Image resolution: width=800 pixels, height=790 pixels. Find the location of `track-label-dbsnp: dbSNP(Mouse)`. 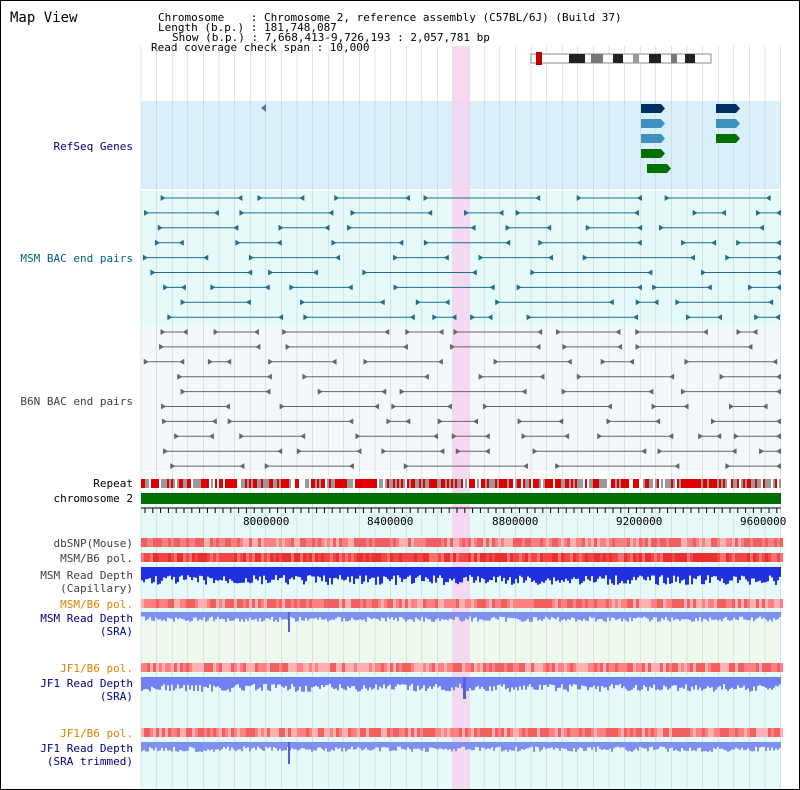

track-label-dbsnp: dbSNP(Mouse) is located at coordinates (93, 543).